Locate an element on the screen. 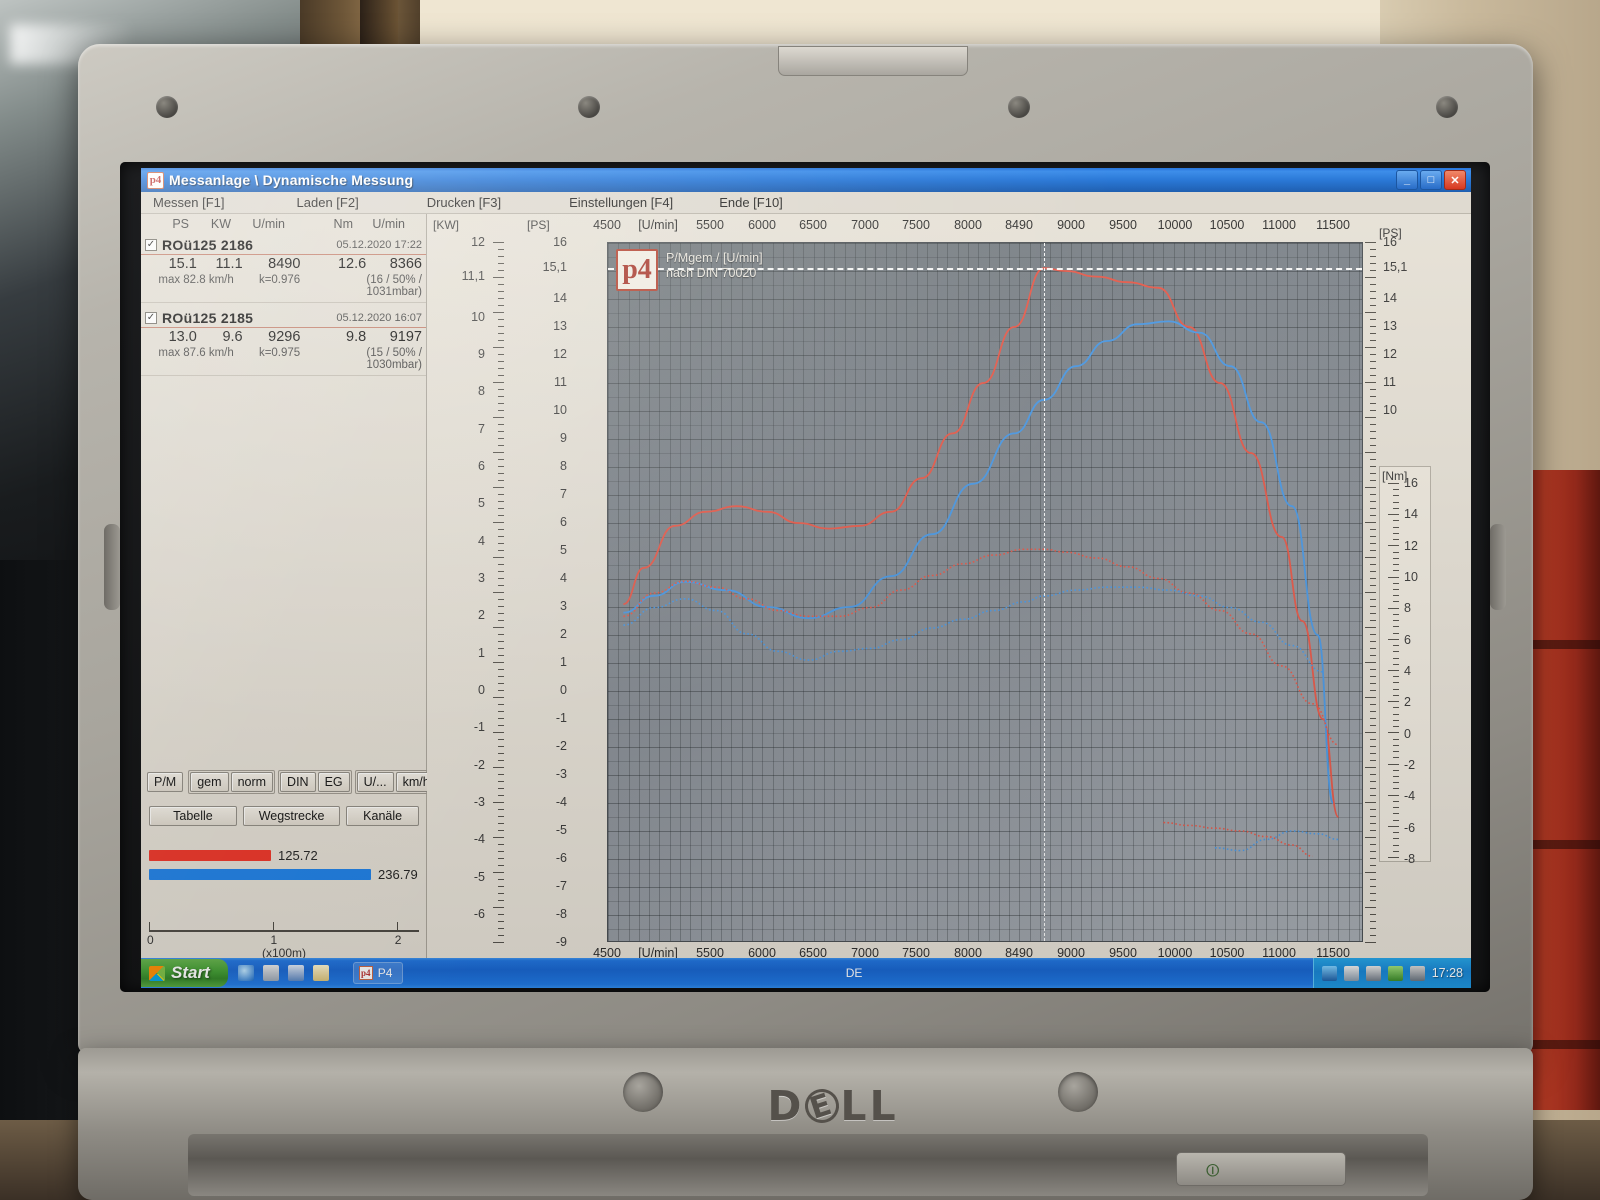 The height and width of the screenshot is (1200, 1600). tabelle-button: Tabelle is located at coordinates (193, 816).